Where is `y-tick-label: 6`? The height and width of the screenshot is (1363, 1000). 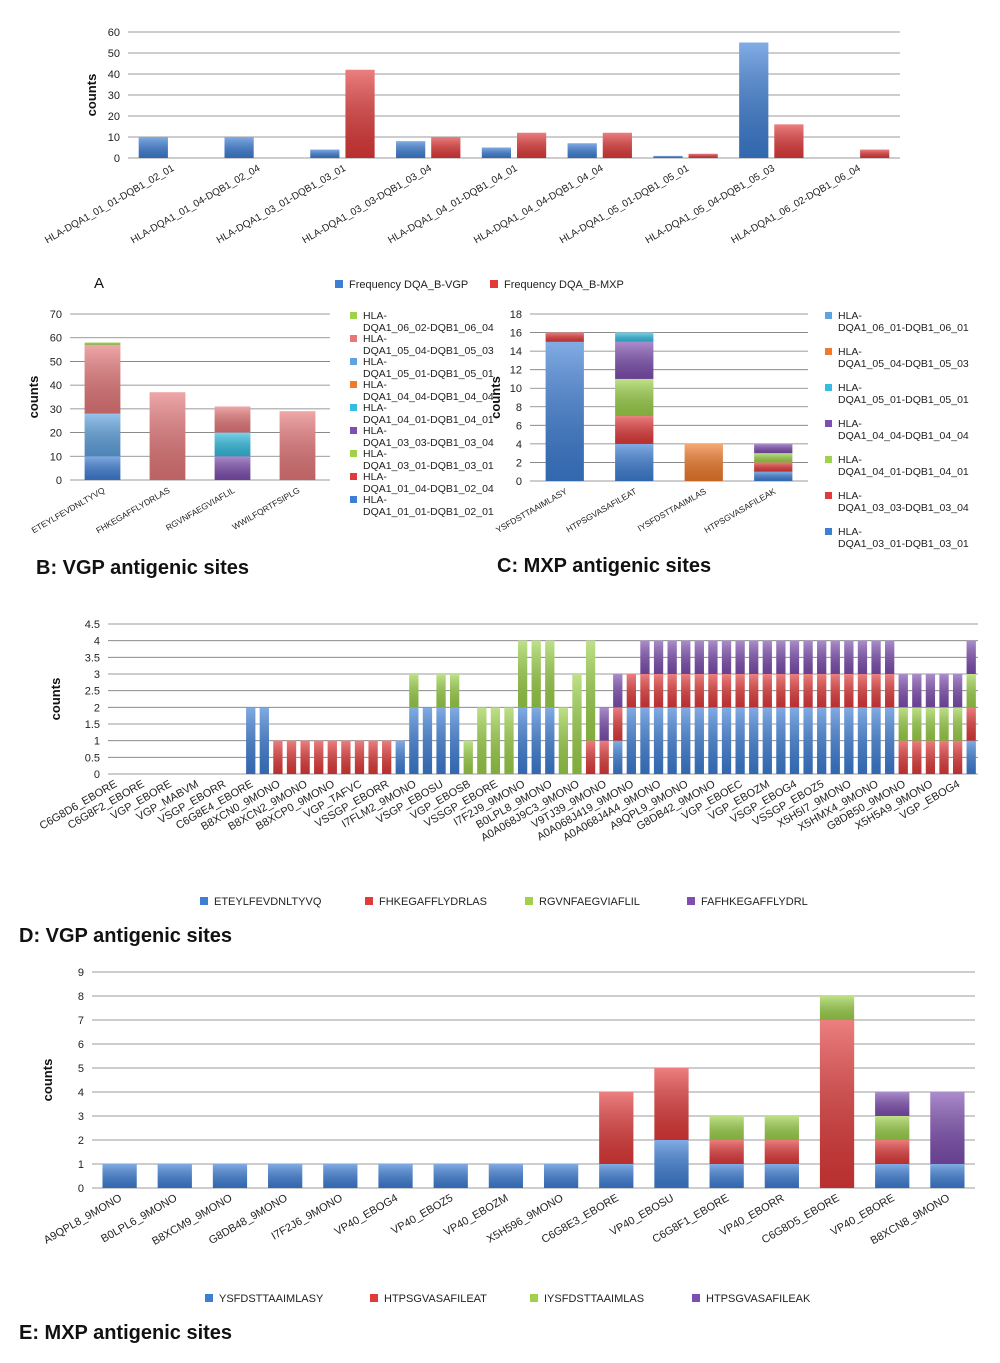
y-tick-label: 6 is located at coordinates (81, 1045).